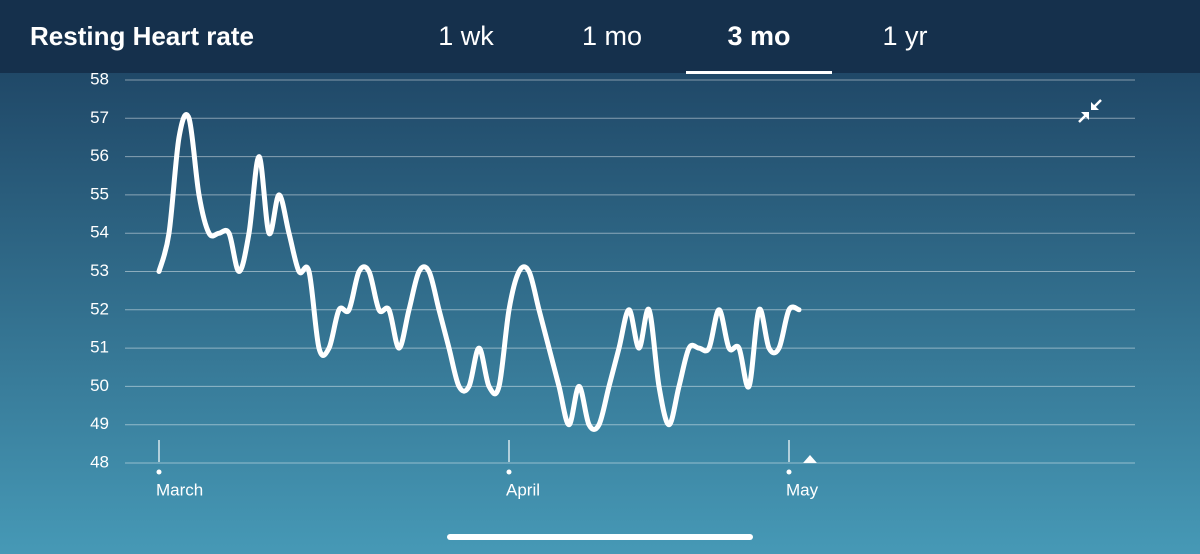 This screenshot has height=554, width=1200. What do you see at coordinates (904, 36) in the screenshot?
I see `tab: 1 yr` at bounding box center [904, 36].